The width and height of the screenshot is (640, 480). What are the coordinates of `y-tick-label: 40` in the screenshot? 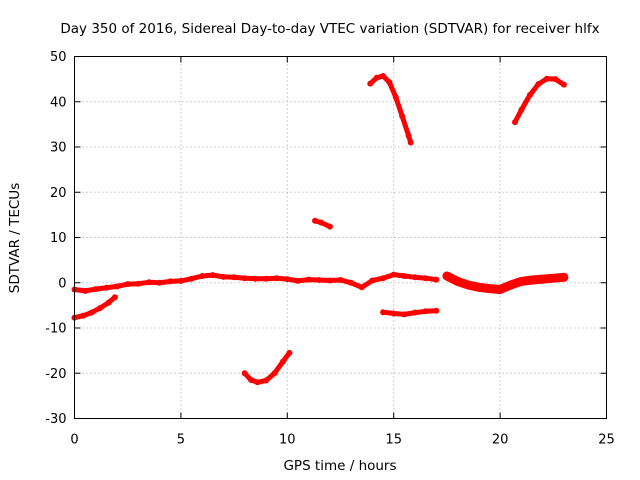 It's located at (58, 102).